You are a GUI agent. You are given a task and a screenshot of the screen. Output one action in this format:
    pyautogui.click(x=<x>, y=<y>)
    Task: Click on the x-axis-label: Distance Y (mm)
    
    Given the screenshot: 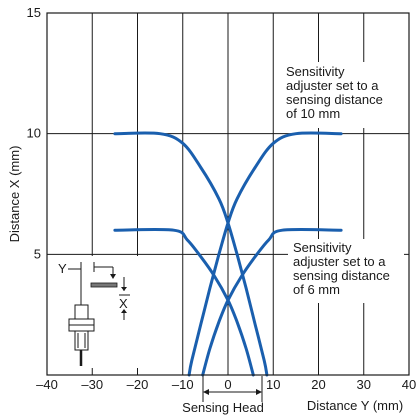 What is the action you would take?
    pyautogui.click(x=355, y=405)
    